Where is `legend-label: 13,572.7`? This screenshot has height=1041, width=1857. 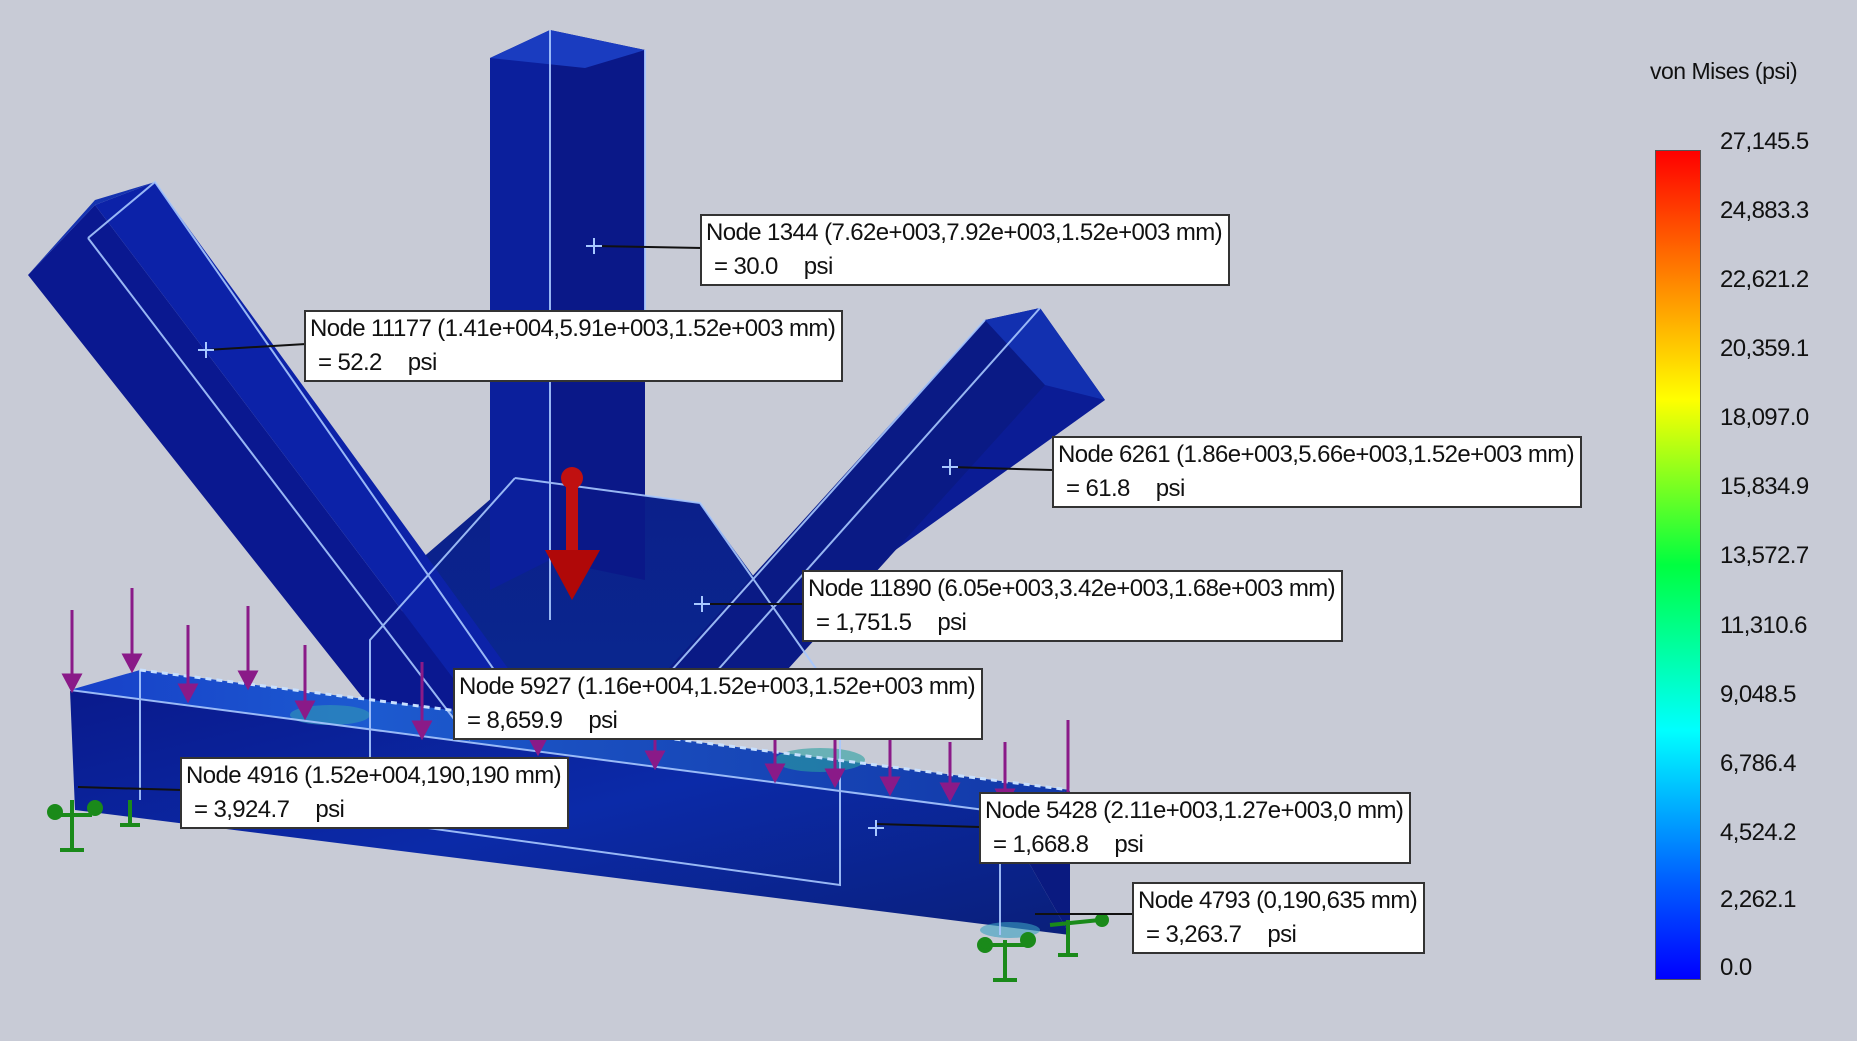
legend-label: 13,572.7 is located at coordinates (1764, 555).